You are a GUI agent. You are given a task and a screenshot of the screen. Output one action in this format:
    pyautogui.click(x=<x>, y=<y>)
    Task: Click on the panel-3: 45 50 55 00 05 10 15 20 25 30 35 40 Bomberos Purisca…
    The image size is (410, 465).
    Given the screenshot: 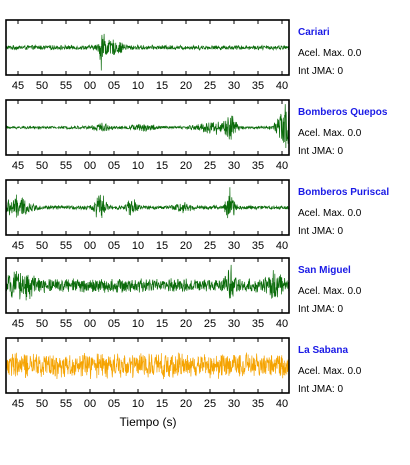 What is the action you would take?
    pyautogui.click(x=197, y=215)
    